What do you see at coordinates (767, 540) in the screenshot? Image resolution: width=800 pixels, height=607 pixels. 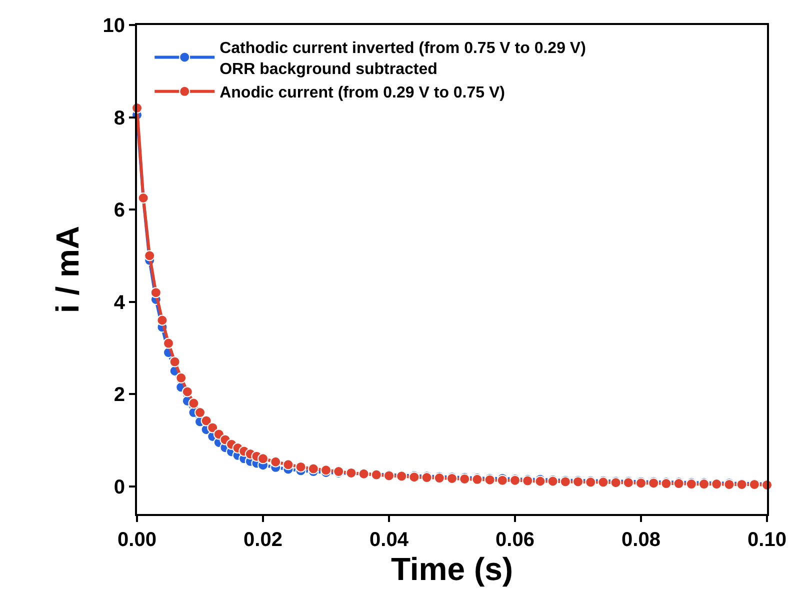 I see `x-tick-label: 0.10` at bounding box center [767, 540].